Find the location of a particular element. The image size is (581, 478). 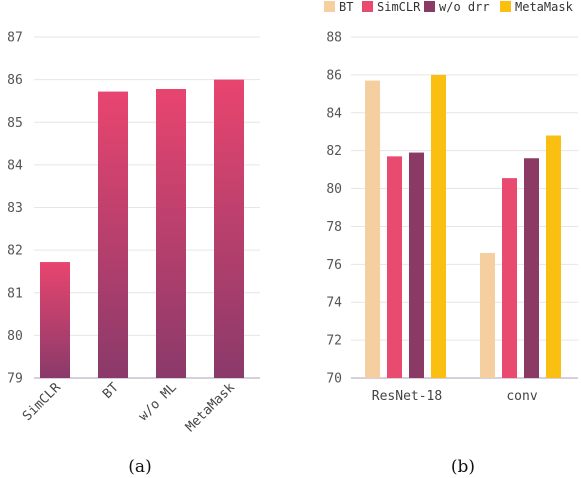

chart-a-y-tick-label: 86 is located at coordinates (15, 80).